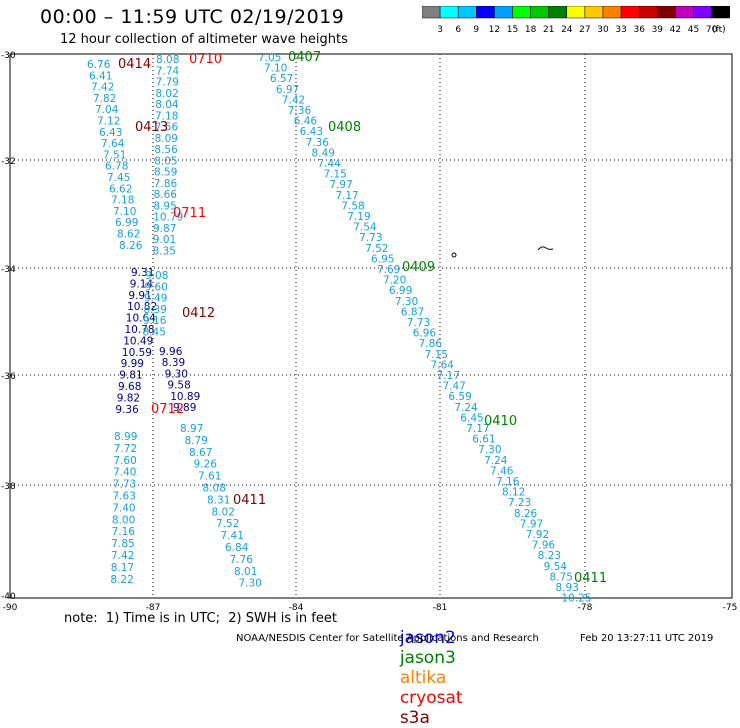 This screenshot has width=740, height=728. Describe the element at coordinates (123, 520) in the screenshot. I see `wave-height-value: 8.00` at that location.